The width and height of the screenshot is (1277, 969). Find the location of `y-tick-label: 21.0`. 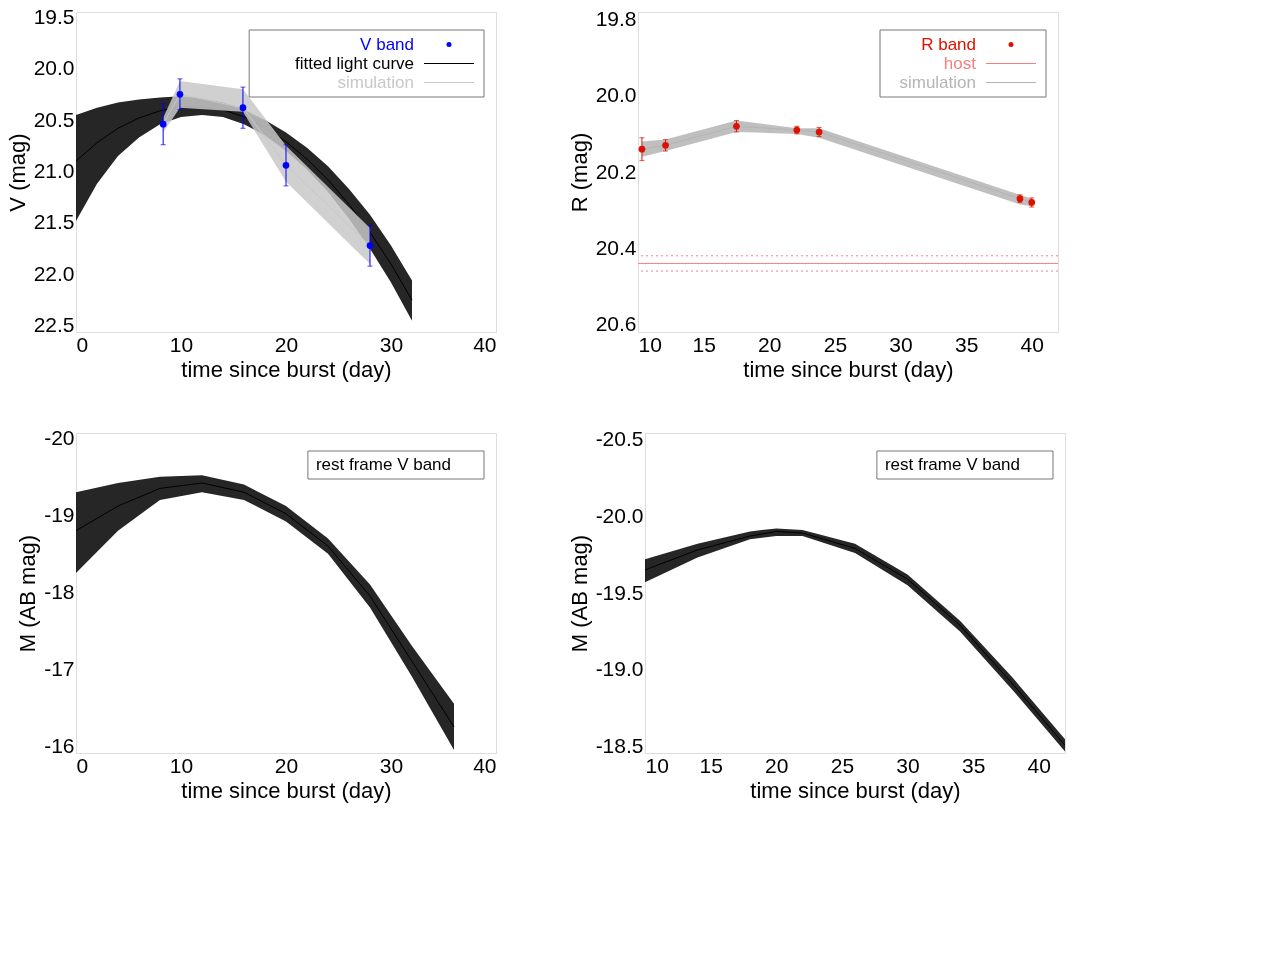

y-tick-label: 21.0 is located at coordinates (54, 170).